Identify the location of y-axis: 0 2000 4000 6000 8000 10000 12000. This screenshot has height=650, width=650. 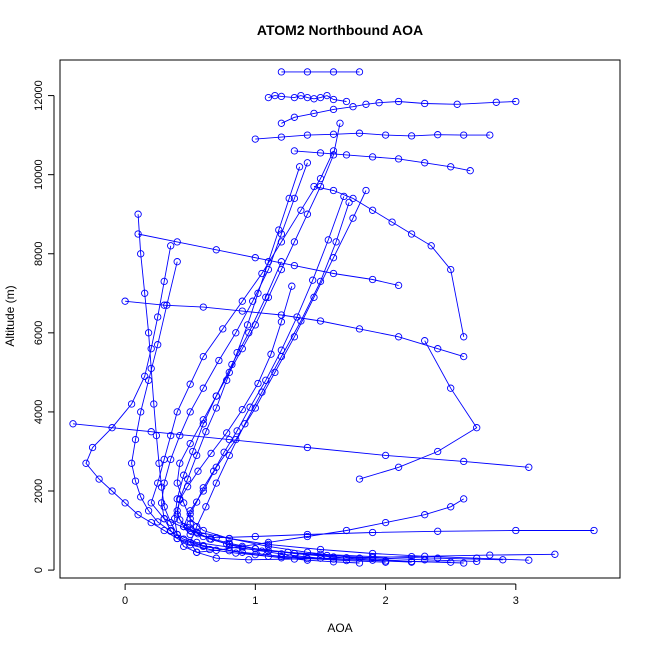
(44, 326).